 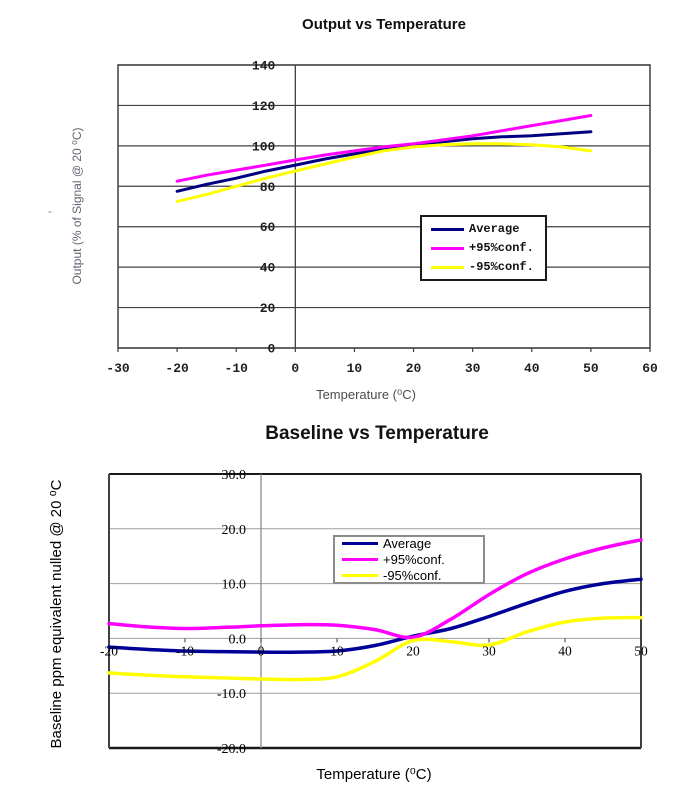 I want to click on chart2-title: Baseline vs Temperature, so click(x=377, y=433).